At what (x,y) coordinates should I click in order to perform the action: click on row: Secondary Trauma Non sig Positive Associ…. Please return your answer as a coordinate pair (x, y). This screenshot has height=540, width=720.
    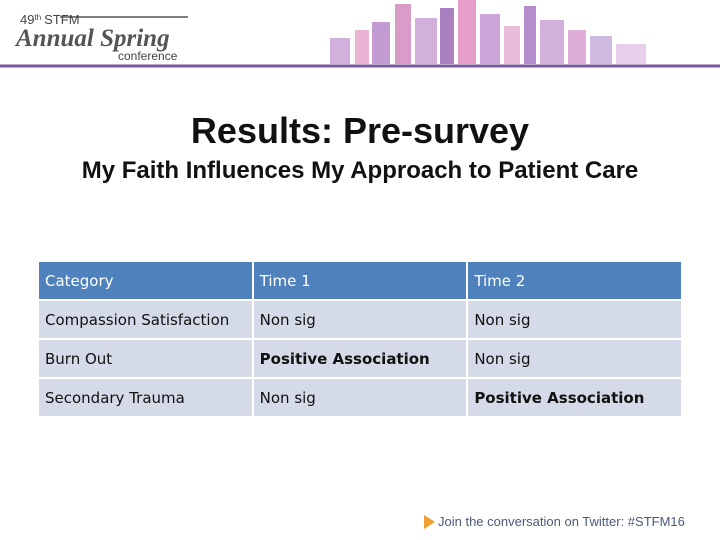
    Looking at the image, I should click on (360, 397).